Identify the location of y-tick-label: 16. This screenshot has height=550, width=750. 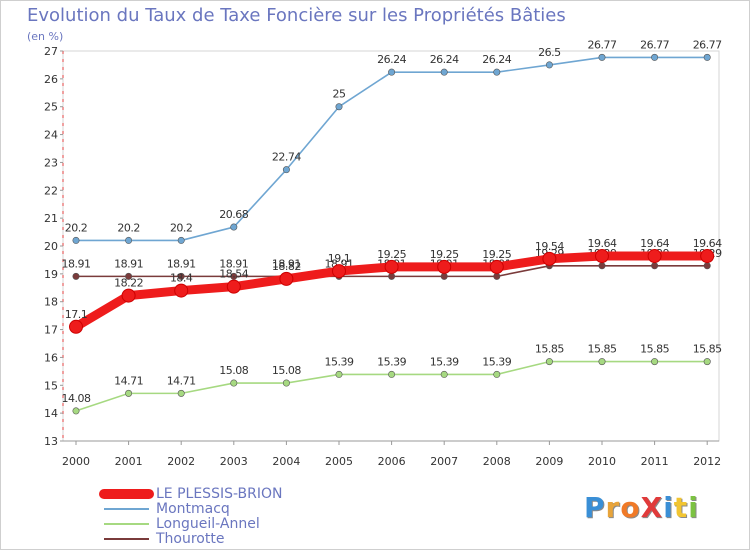
(51, 357).